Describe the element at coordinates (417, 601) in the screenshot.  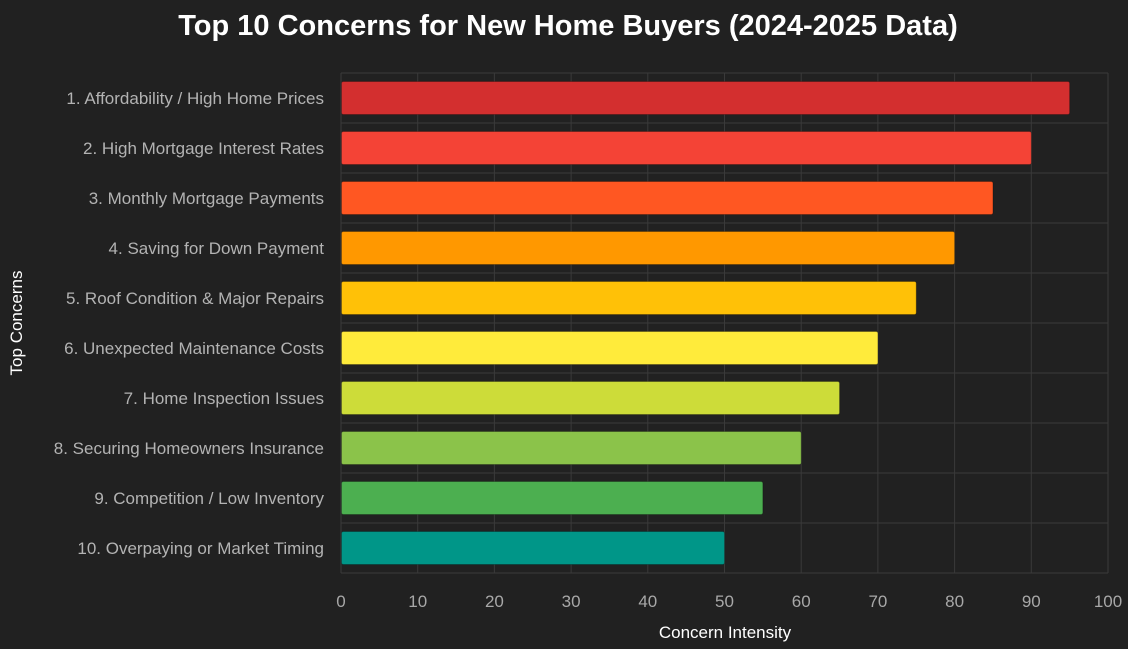
I see `x-tick-label: 10` at that location.